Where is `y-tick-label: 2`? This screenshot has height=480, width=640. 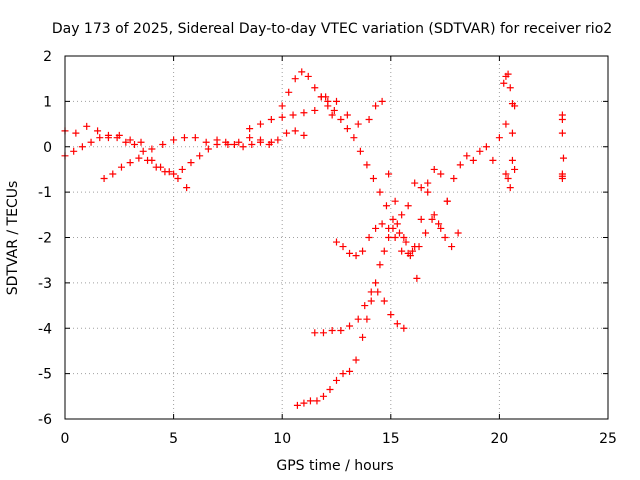
y-tick-label: 2 is located at coordinates (47, 57).